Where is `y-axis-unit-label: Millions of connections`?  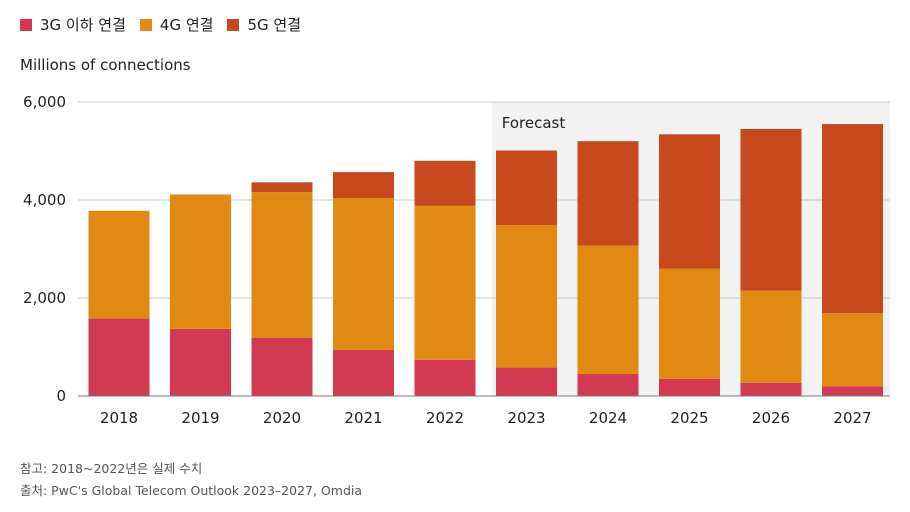
y-axis-unit-label: Millions of connections is located at coordinates (105, 65).